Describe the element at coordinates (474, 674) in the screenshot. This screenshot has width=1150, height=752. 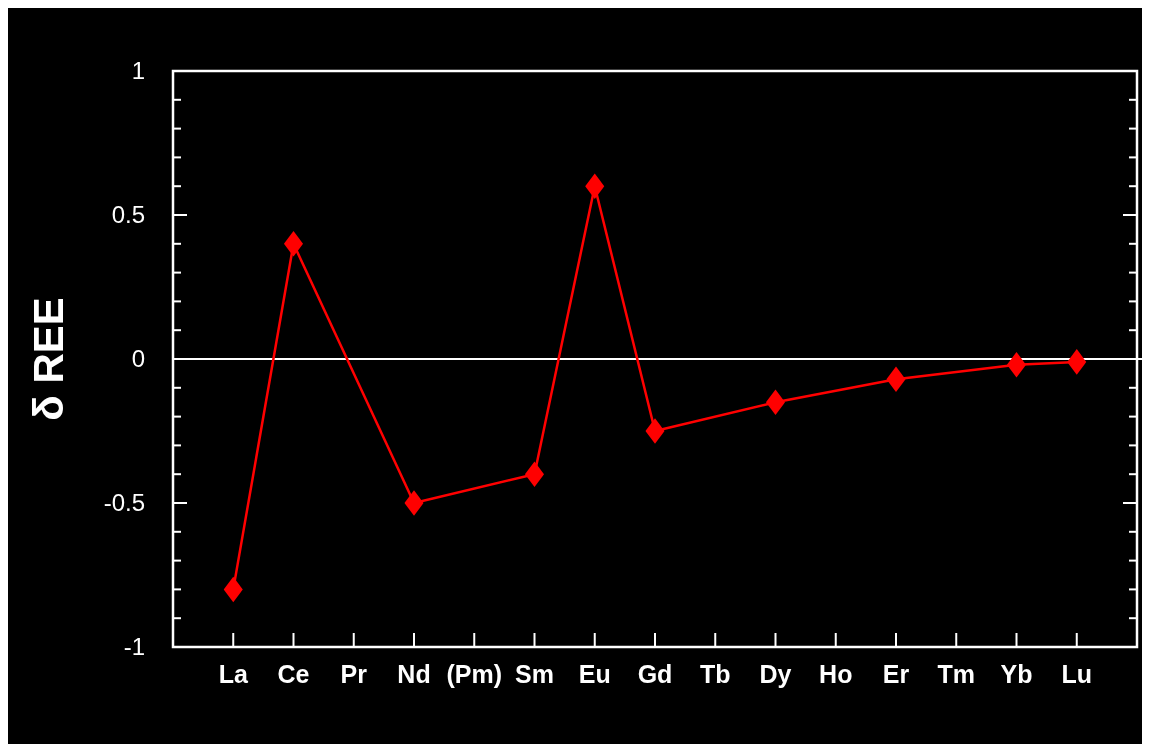
I see `x-tick-label: (Pm)` at that location.